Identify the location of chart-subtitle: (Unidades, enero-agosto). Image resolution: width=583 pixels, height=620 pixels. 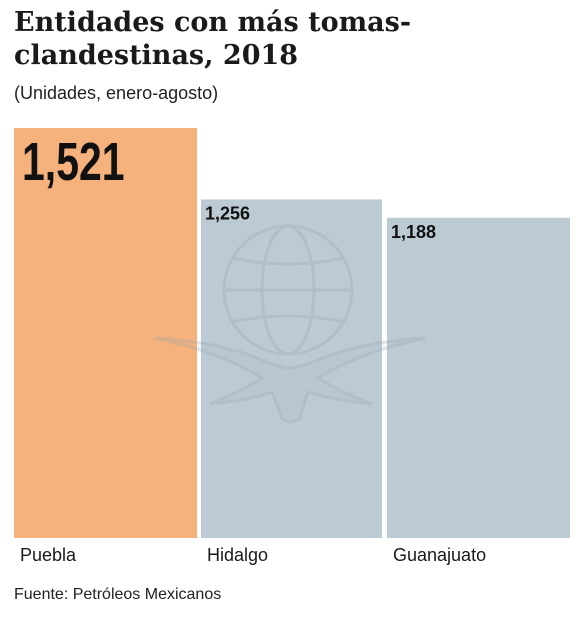
(116, 93).